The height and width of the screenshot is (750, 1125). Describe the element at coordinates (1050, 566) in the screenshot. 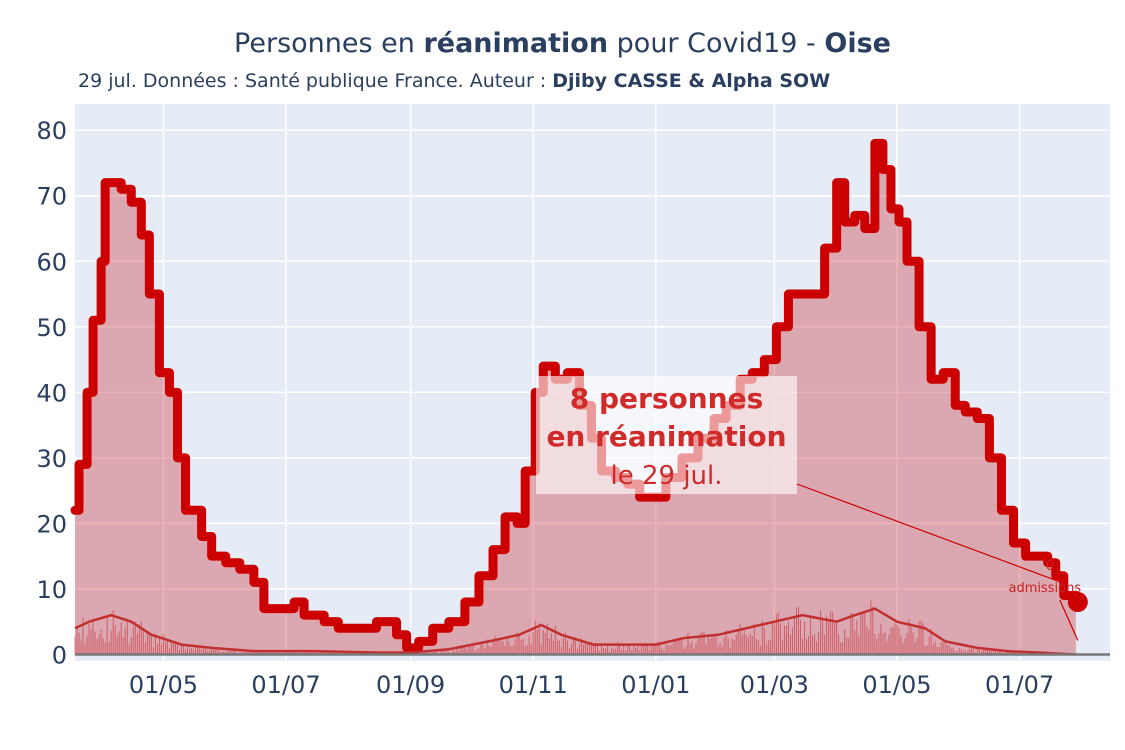

I see `admissions-value: 0` at that location.